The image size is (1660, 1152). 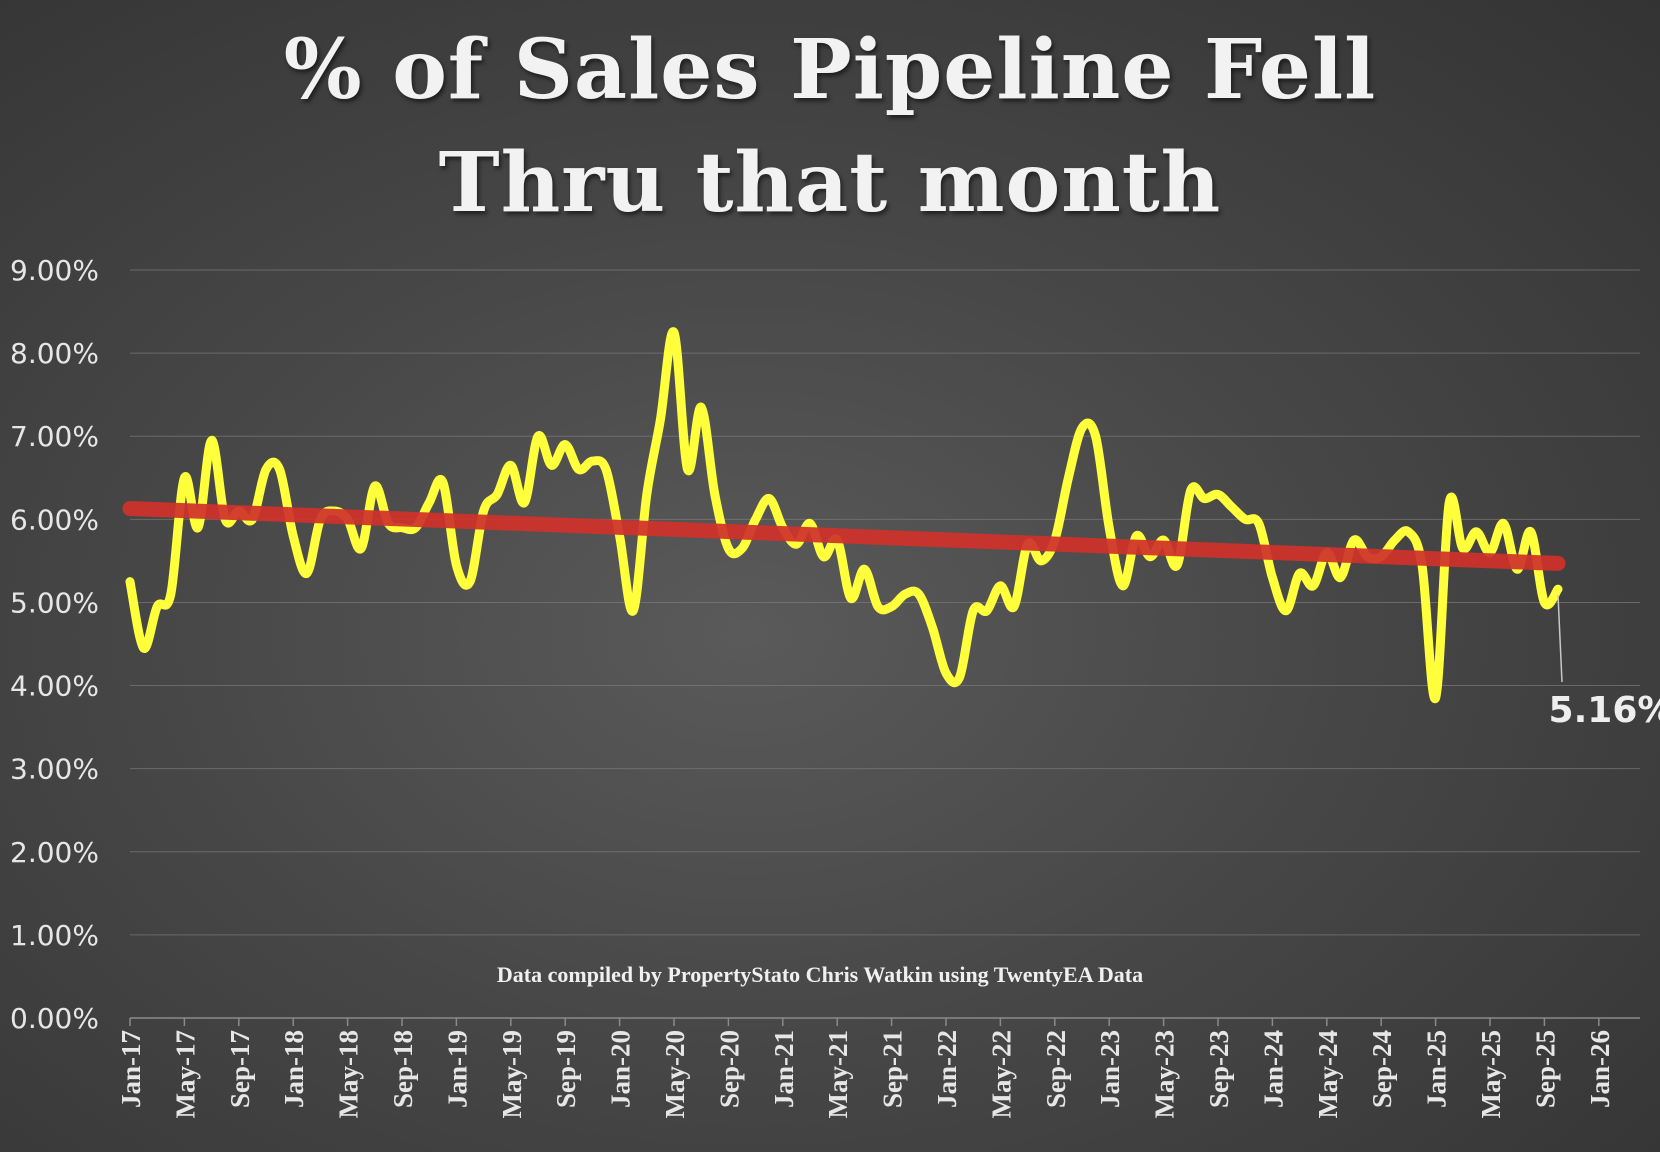 I want to click on x-tick-label: Jan-19, so click(x=457, y=1069).